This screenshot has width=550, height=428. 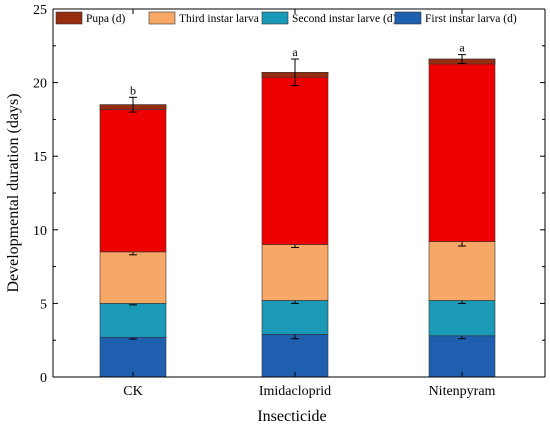 What do you see at coordinates (227, 19) in the screenshot?
I see `legend-entry: Third instar larva (d)` at bounding box center [227, 19].